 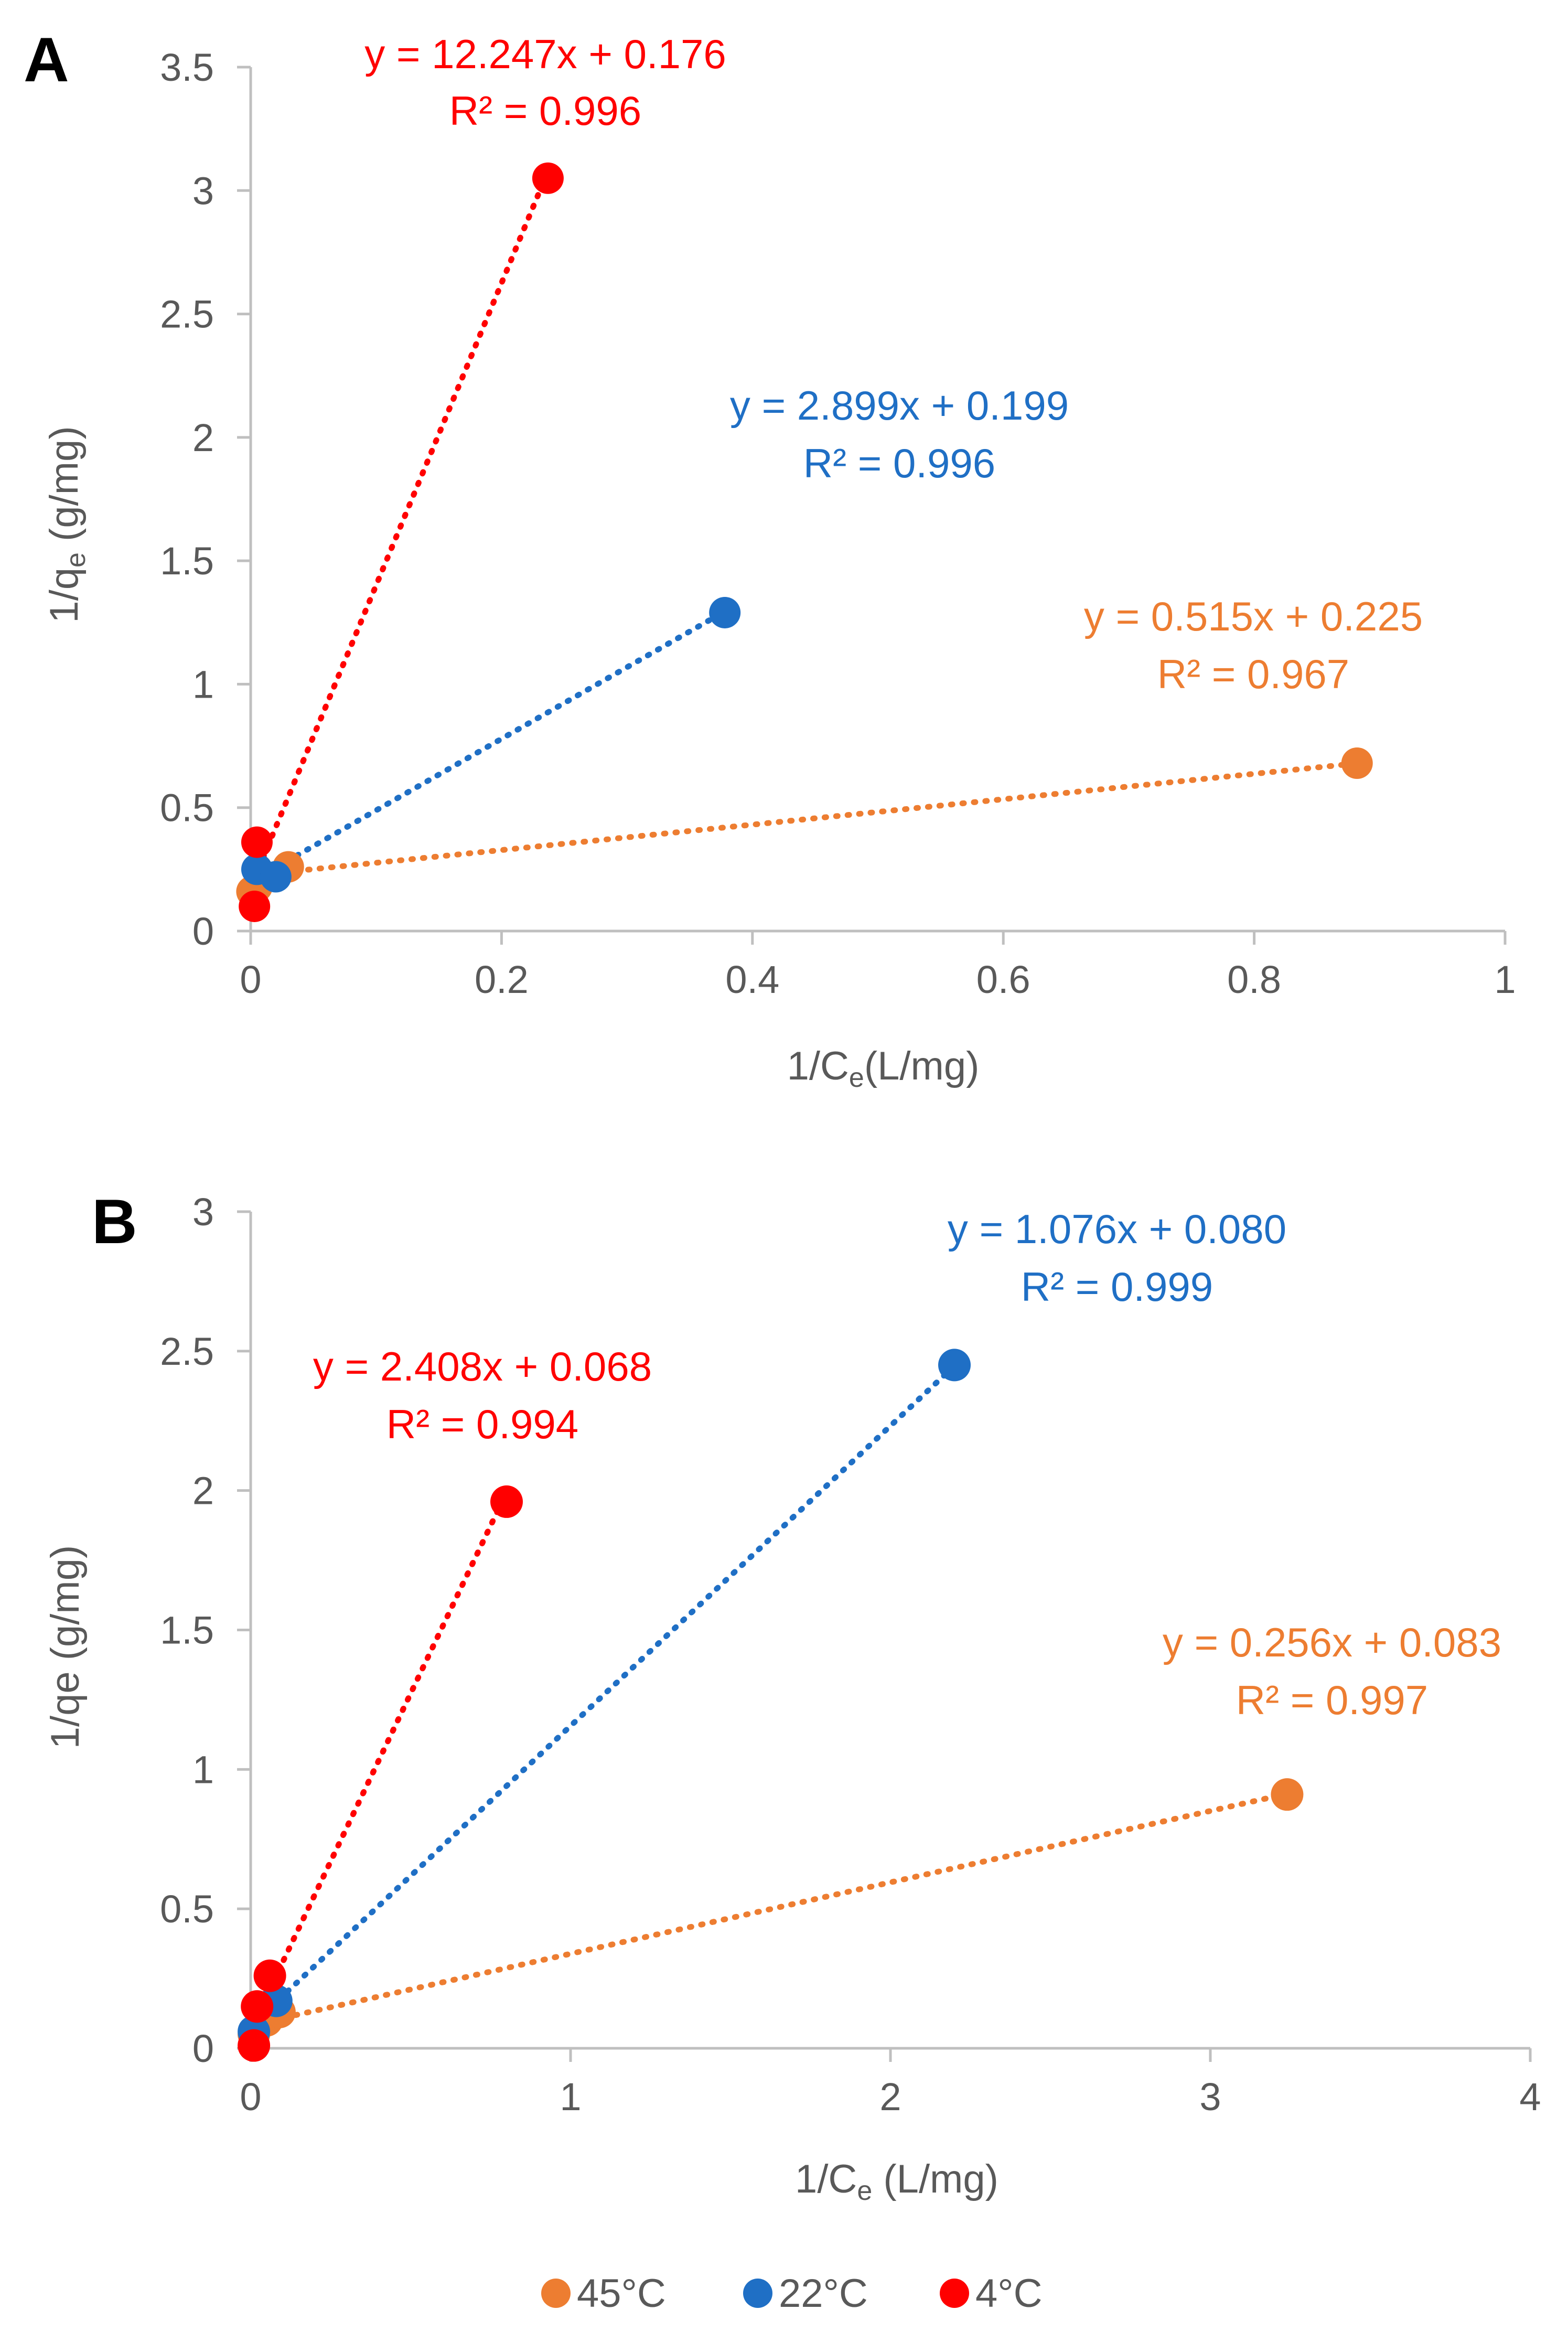 I want to click on panel-b-r2-45c: R² = 0.997, so click(x=1332, y=1700).